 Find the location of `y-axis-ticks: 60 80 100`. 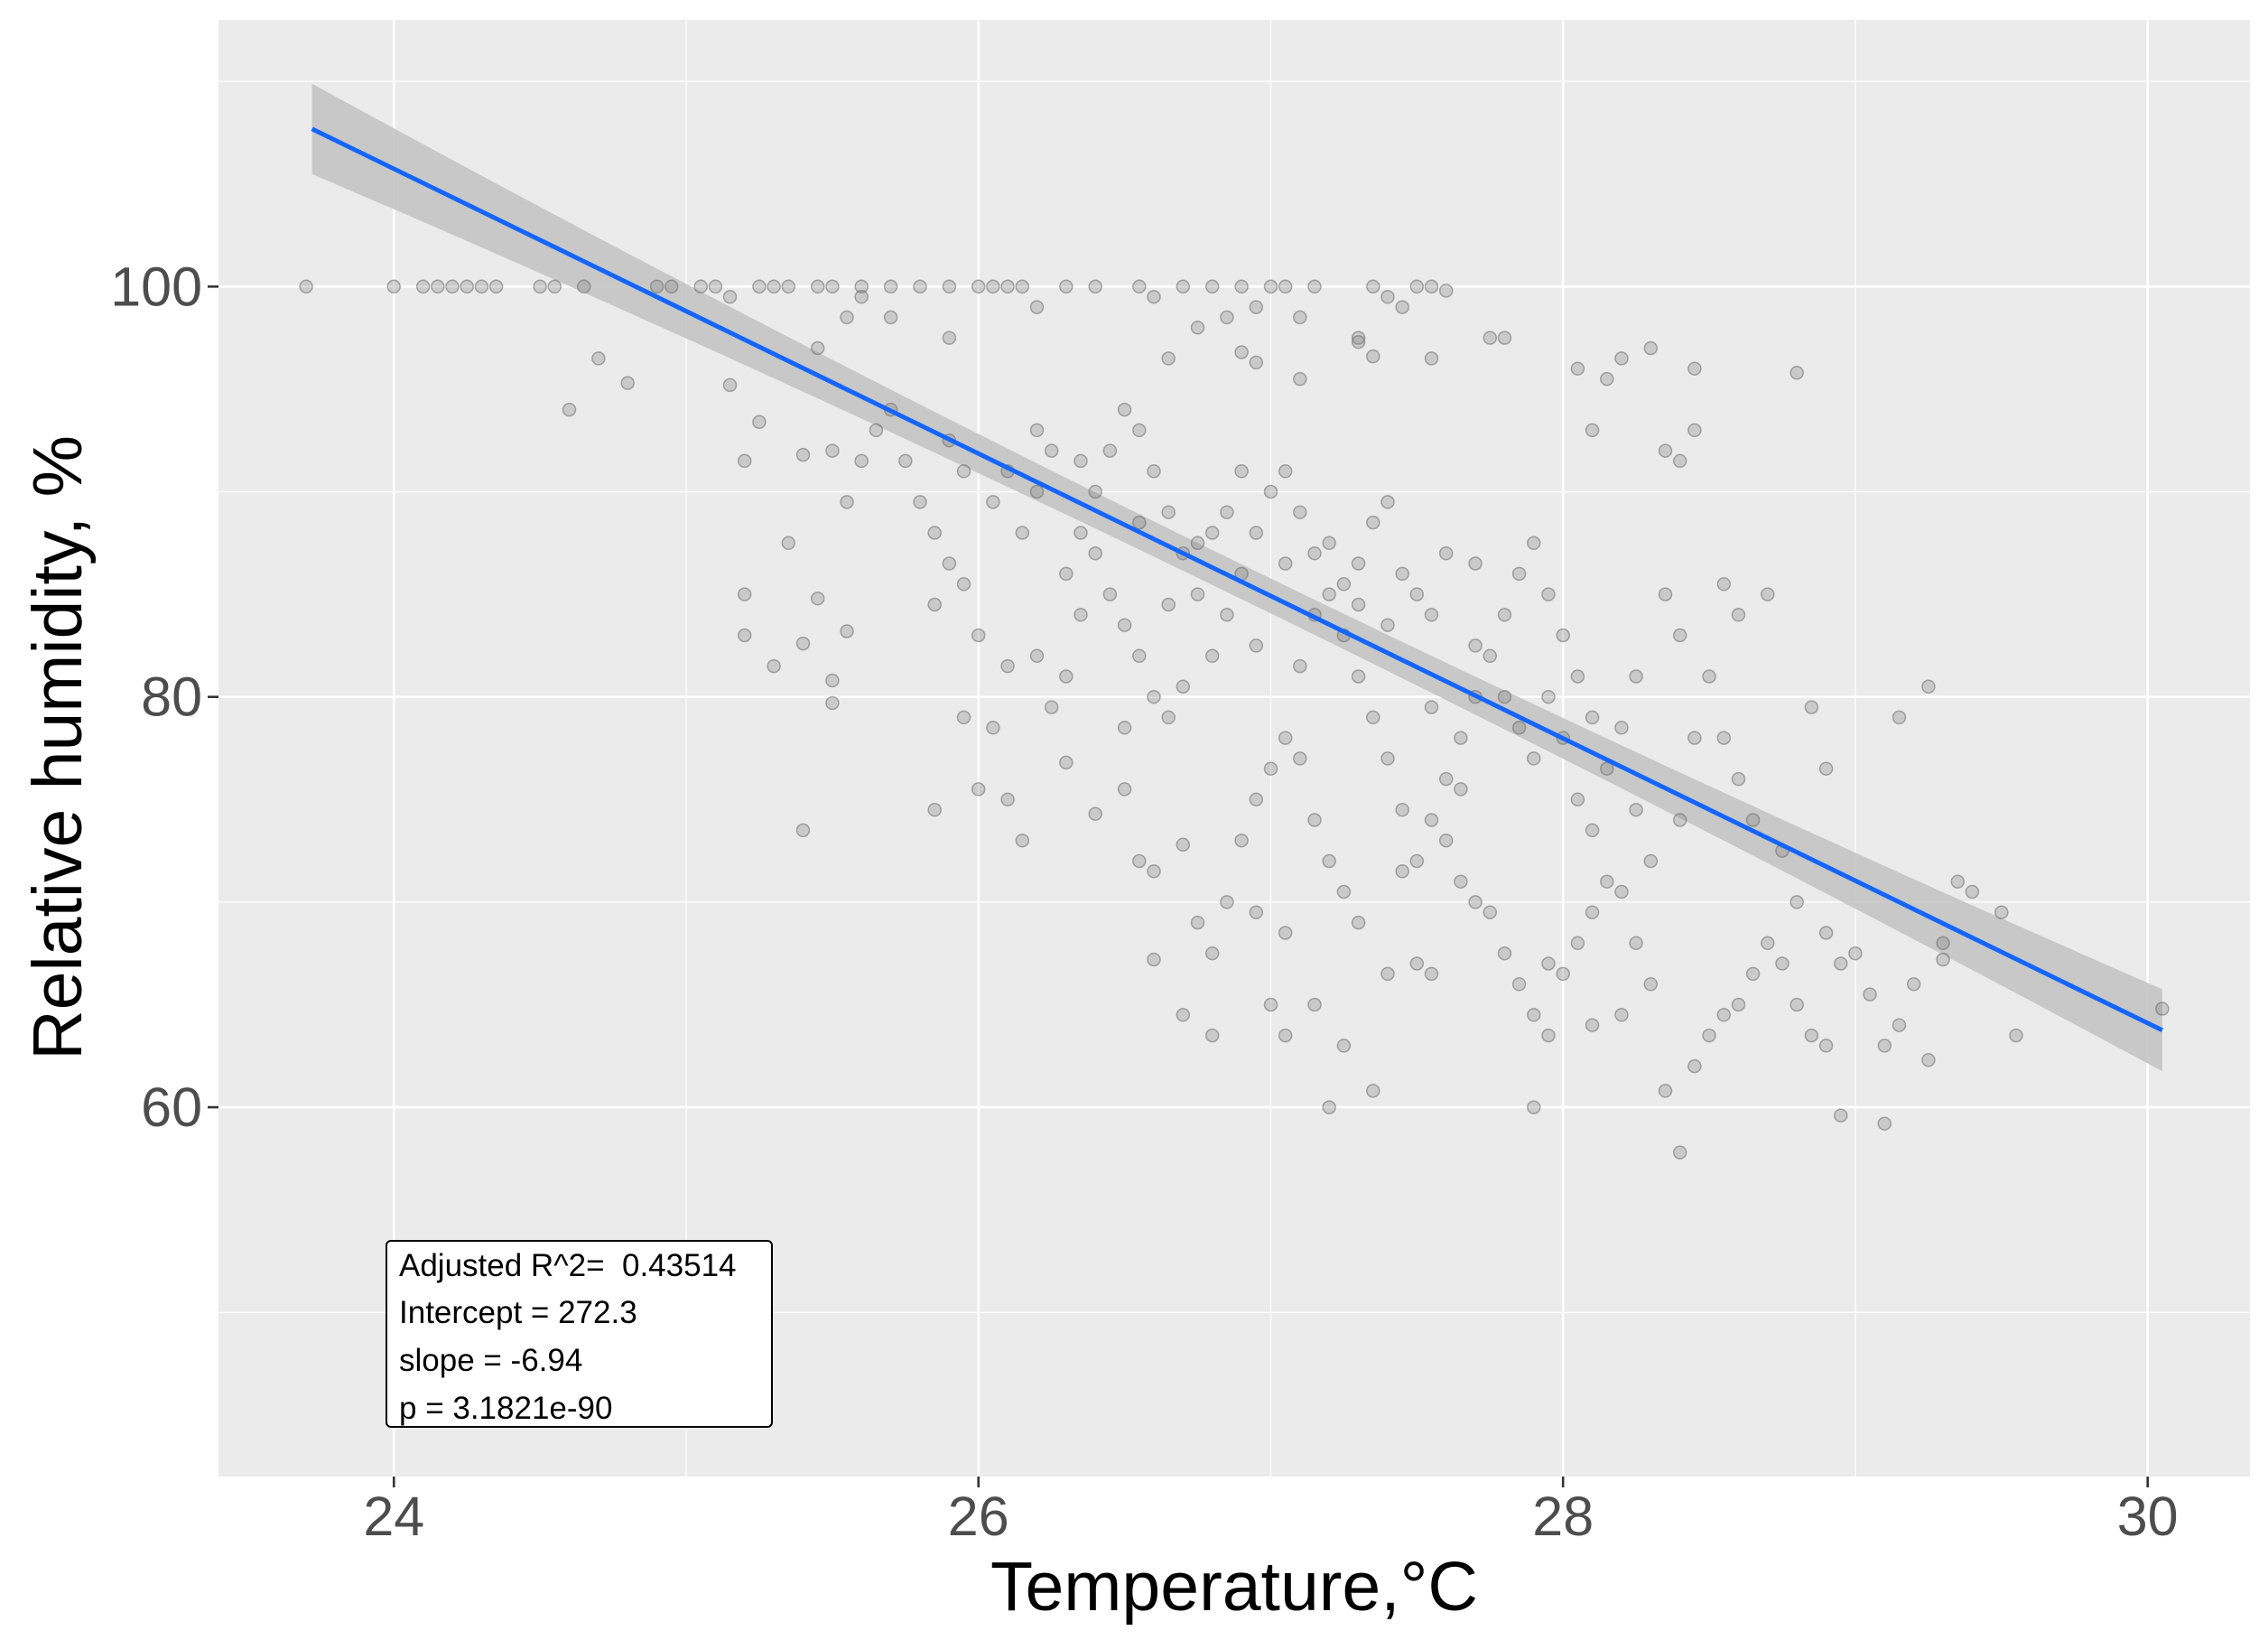

y-axis-ticks: 60 80 100 is located at coordinates (164, 697).